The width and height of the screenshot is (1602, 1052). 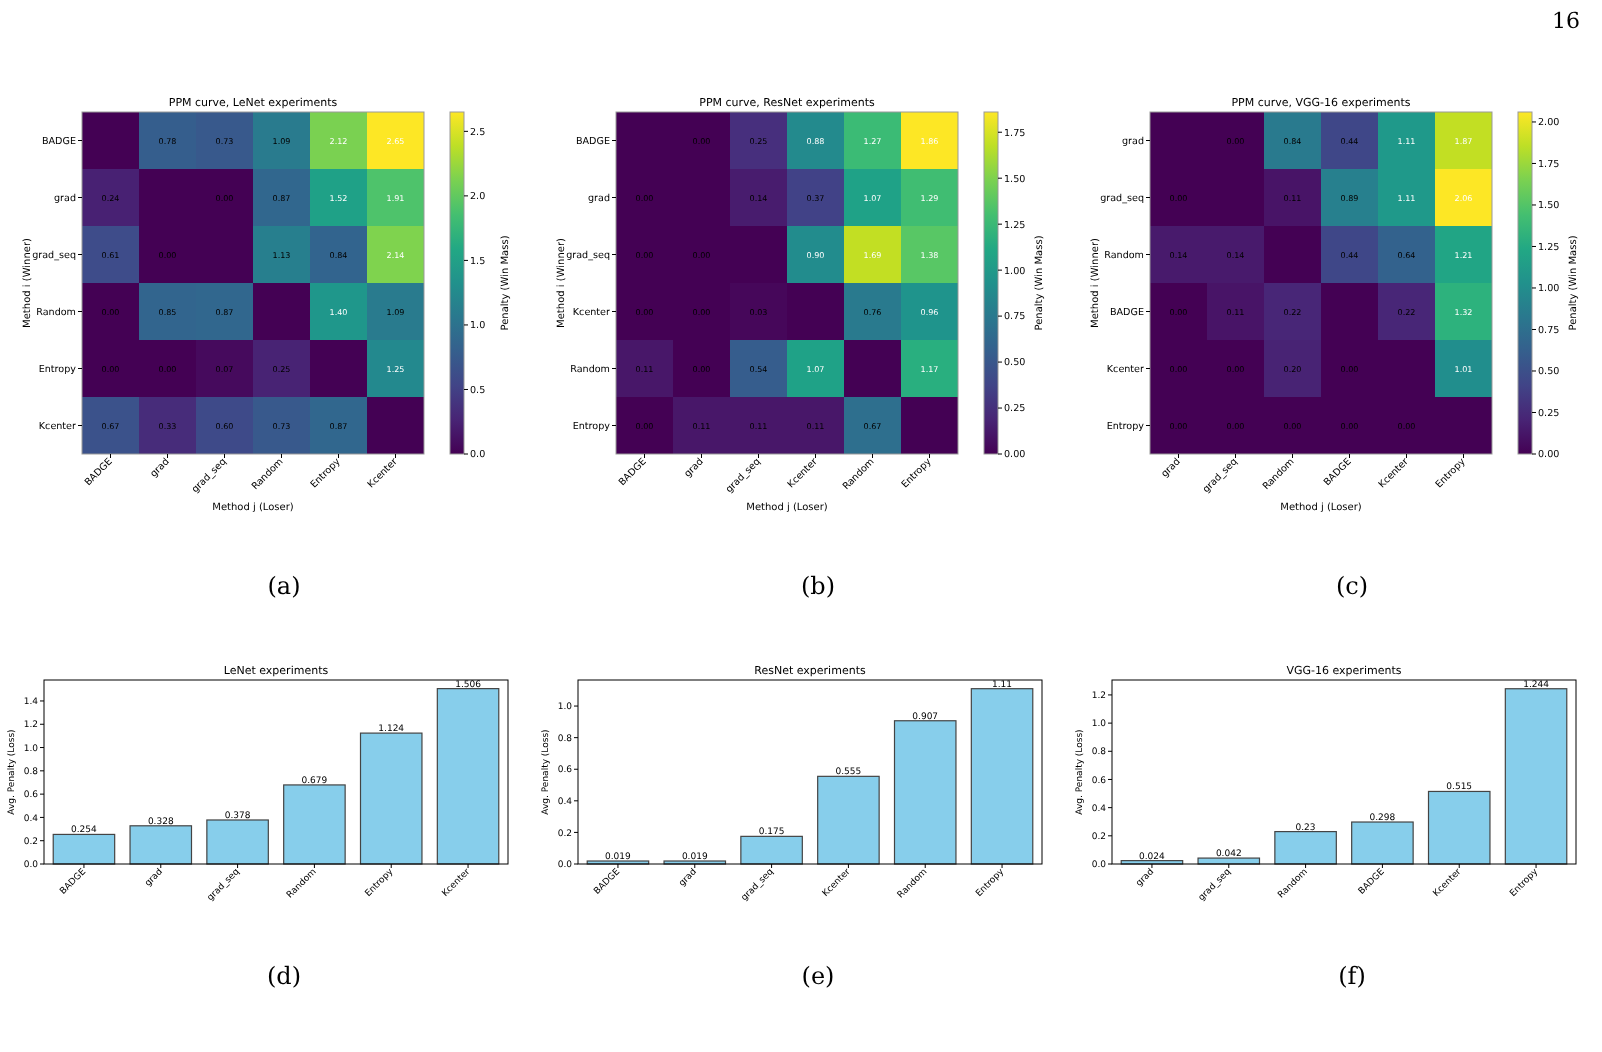 What do you see at coordinates (818, 586) in the screenshot?
I see `text: (b)` at bounding box center [818, 586].